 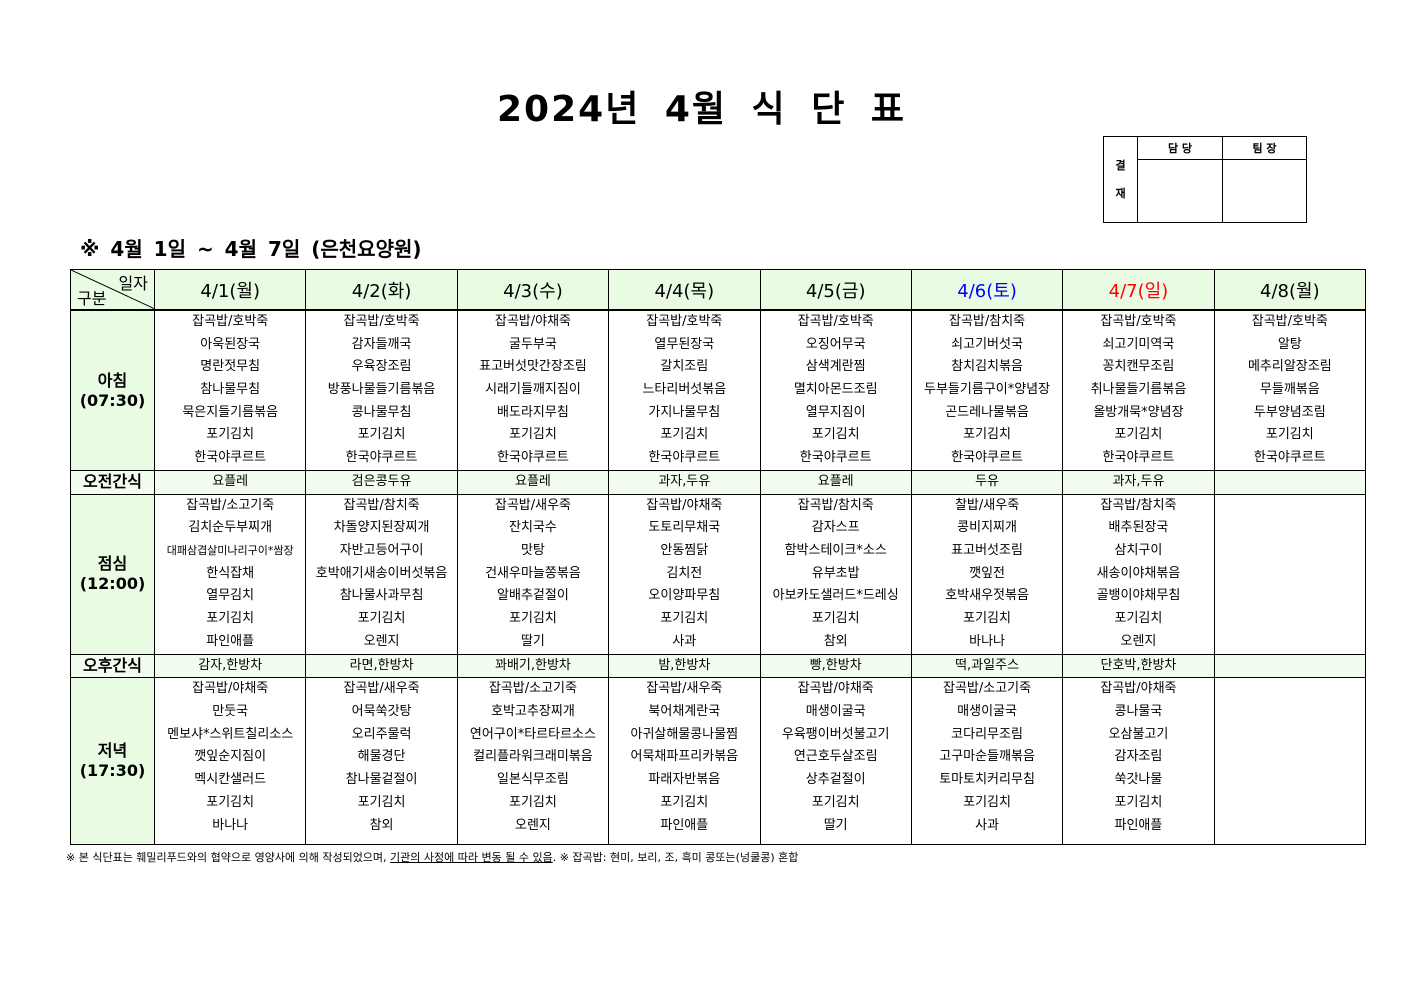 What do you see at coordinates (1138, 574) in the screenshot?
I see `menu-cell: 잡곡밥/참치죽 배추된장국 삼치구이 새송이야채볶음 골뱅이야채무침 포기김치 오렌지` at bounding box center [1138, 574].